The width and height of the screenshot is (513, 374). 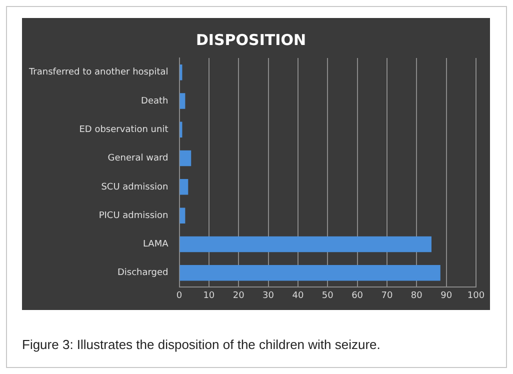 I want to click on x-tick-label: 70, so click(x=387, y=295).